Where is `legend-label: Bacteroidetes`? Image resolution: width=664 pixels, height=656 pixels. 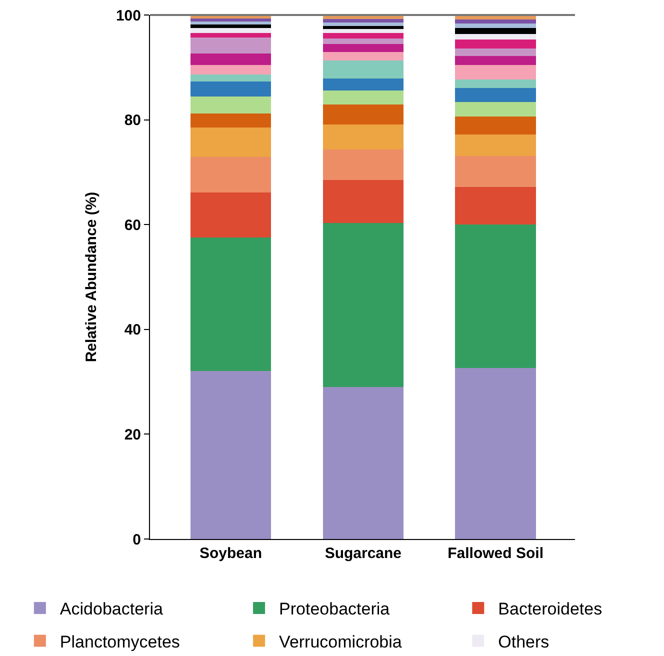 legend-label: Bacteroidetes is located at coordinates (550, 609).